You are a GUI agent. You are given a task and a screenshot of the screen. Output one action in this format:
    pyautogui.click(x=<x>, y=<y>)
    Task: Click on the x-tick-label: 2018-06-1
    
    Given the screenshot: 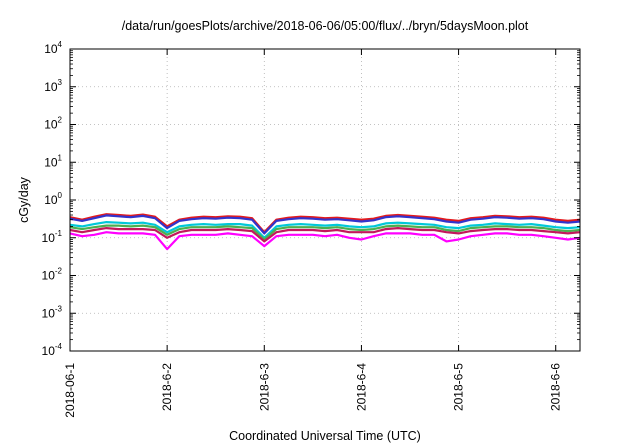 What is the action you would take?
    pyautogui.click(x=70, y=390)
    